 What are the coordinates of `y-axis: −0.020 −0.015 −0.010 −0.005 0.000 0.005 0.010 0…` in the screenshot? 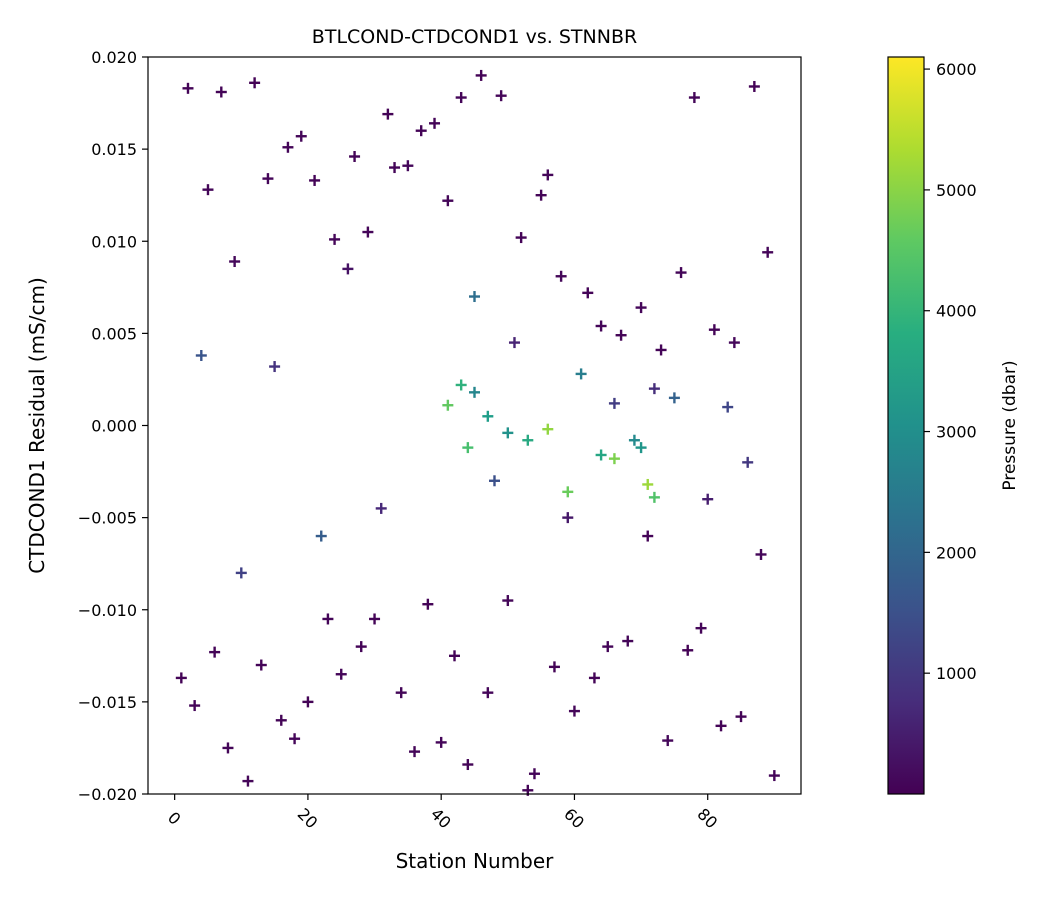 It's located at (113, 426).